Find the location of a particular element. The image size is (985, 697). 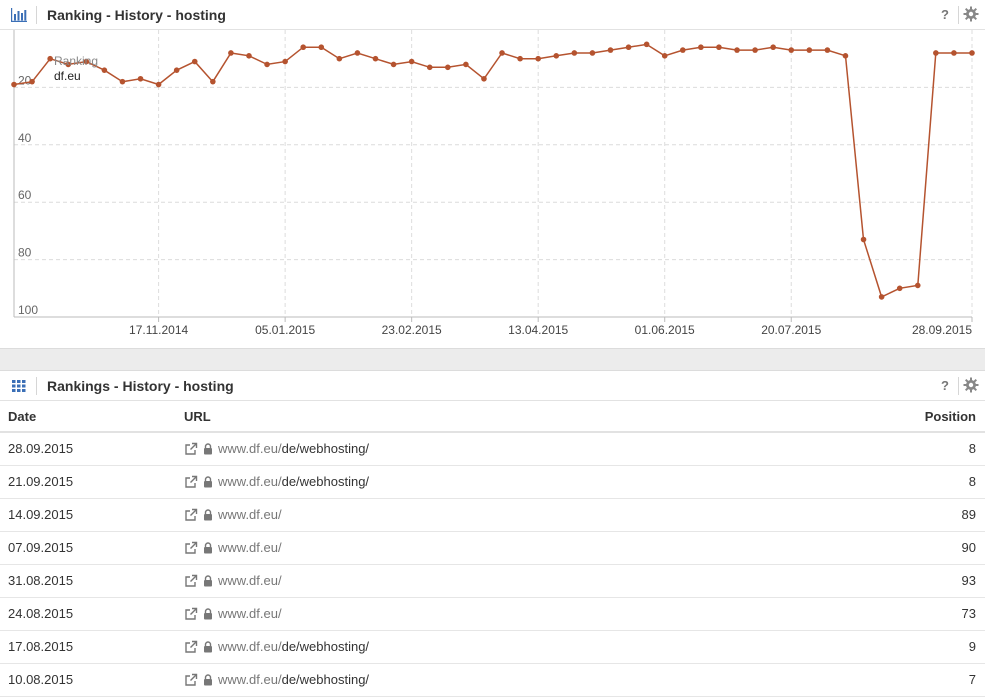

x-tick-label: 05.01.2015 is located at coordinates (285, 330).